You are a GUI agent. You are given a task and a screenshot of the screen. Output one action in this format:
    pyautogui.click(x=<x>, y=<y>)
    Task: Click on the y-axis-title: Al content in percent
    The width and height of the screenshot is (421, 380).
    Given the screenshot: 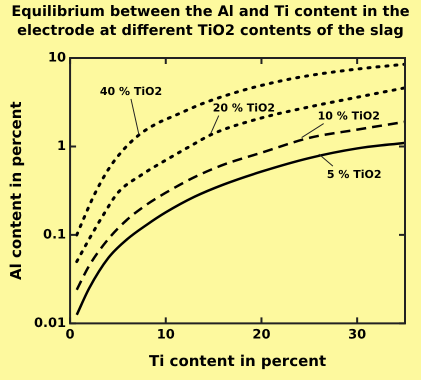 What is the action you would take?
    pyautogui.click(x=15, y=190)
    